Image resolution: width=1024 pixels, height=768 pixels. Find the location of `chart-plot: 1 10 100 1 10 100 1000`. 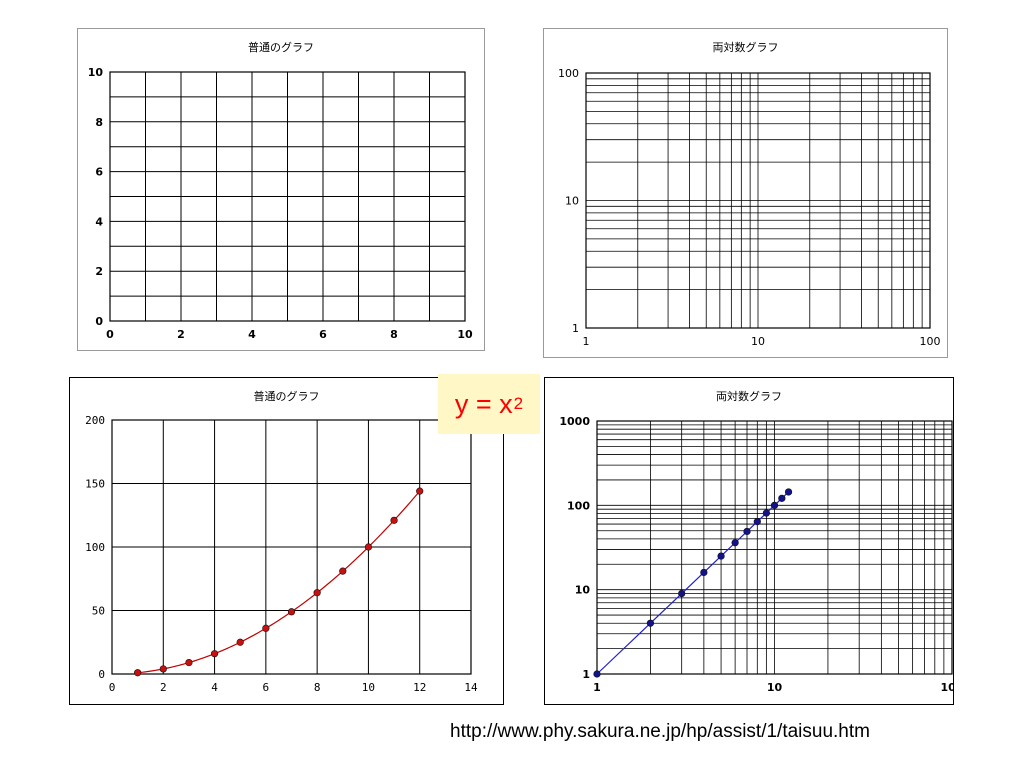

chart-plot: 1 10 100 1 10 100 1000 is located at coordinates (756, 554).